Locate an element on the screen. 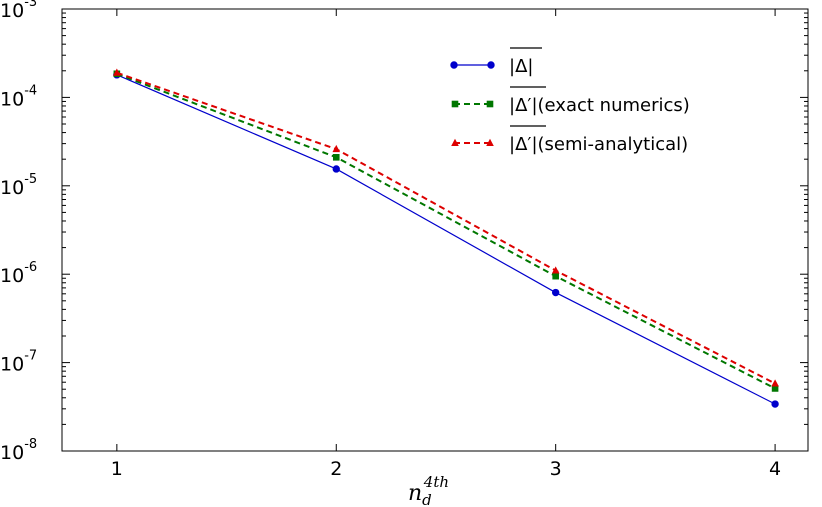  x-tick-label: 4 is located at coordinates (775, 469).